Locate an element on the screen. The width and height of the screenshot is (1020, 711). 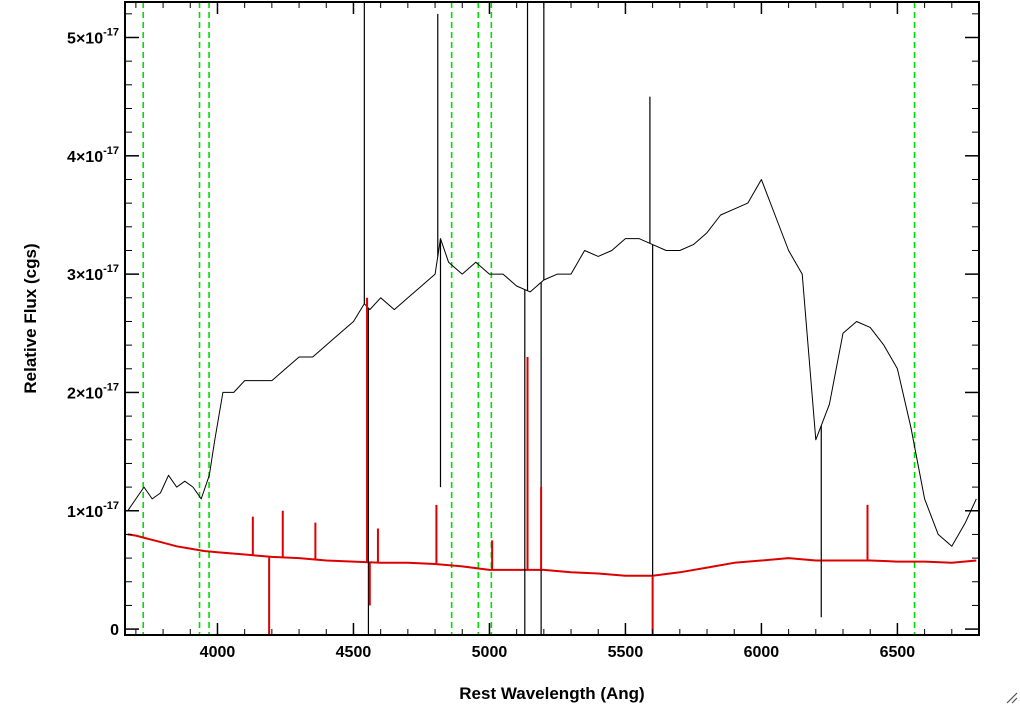
resize-grip-icon is located at coordinates (1011, 697).